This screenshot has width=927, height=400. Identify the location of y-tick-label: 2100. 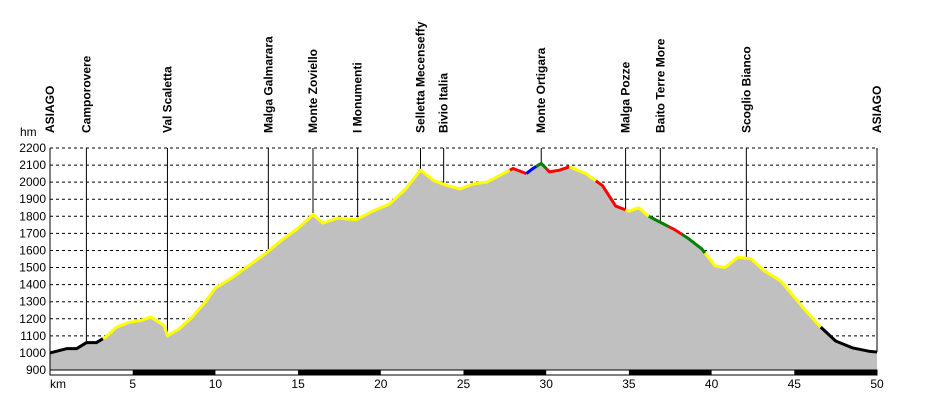
(32, 165).